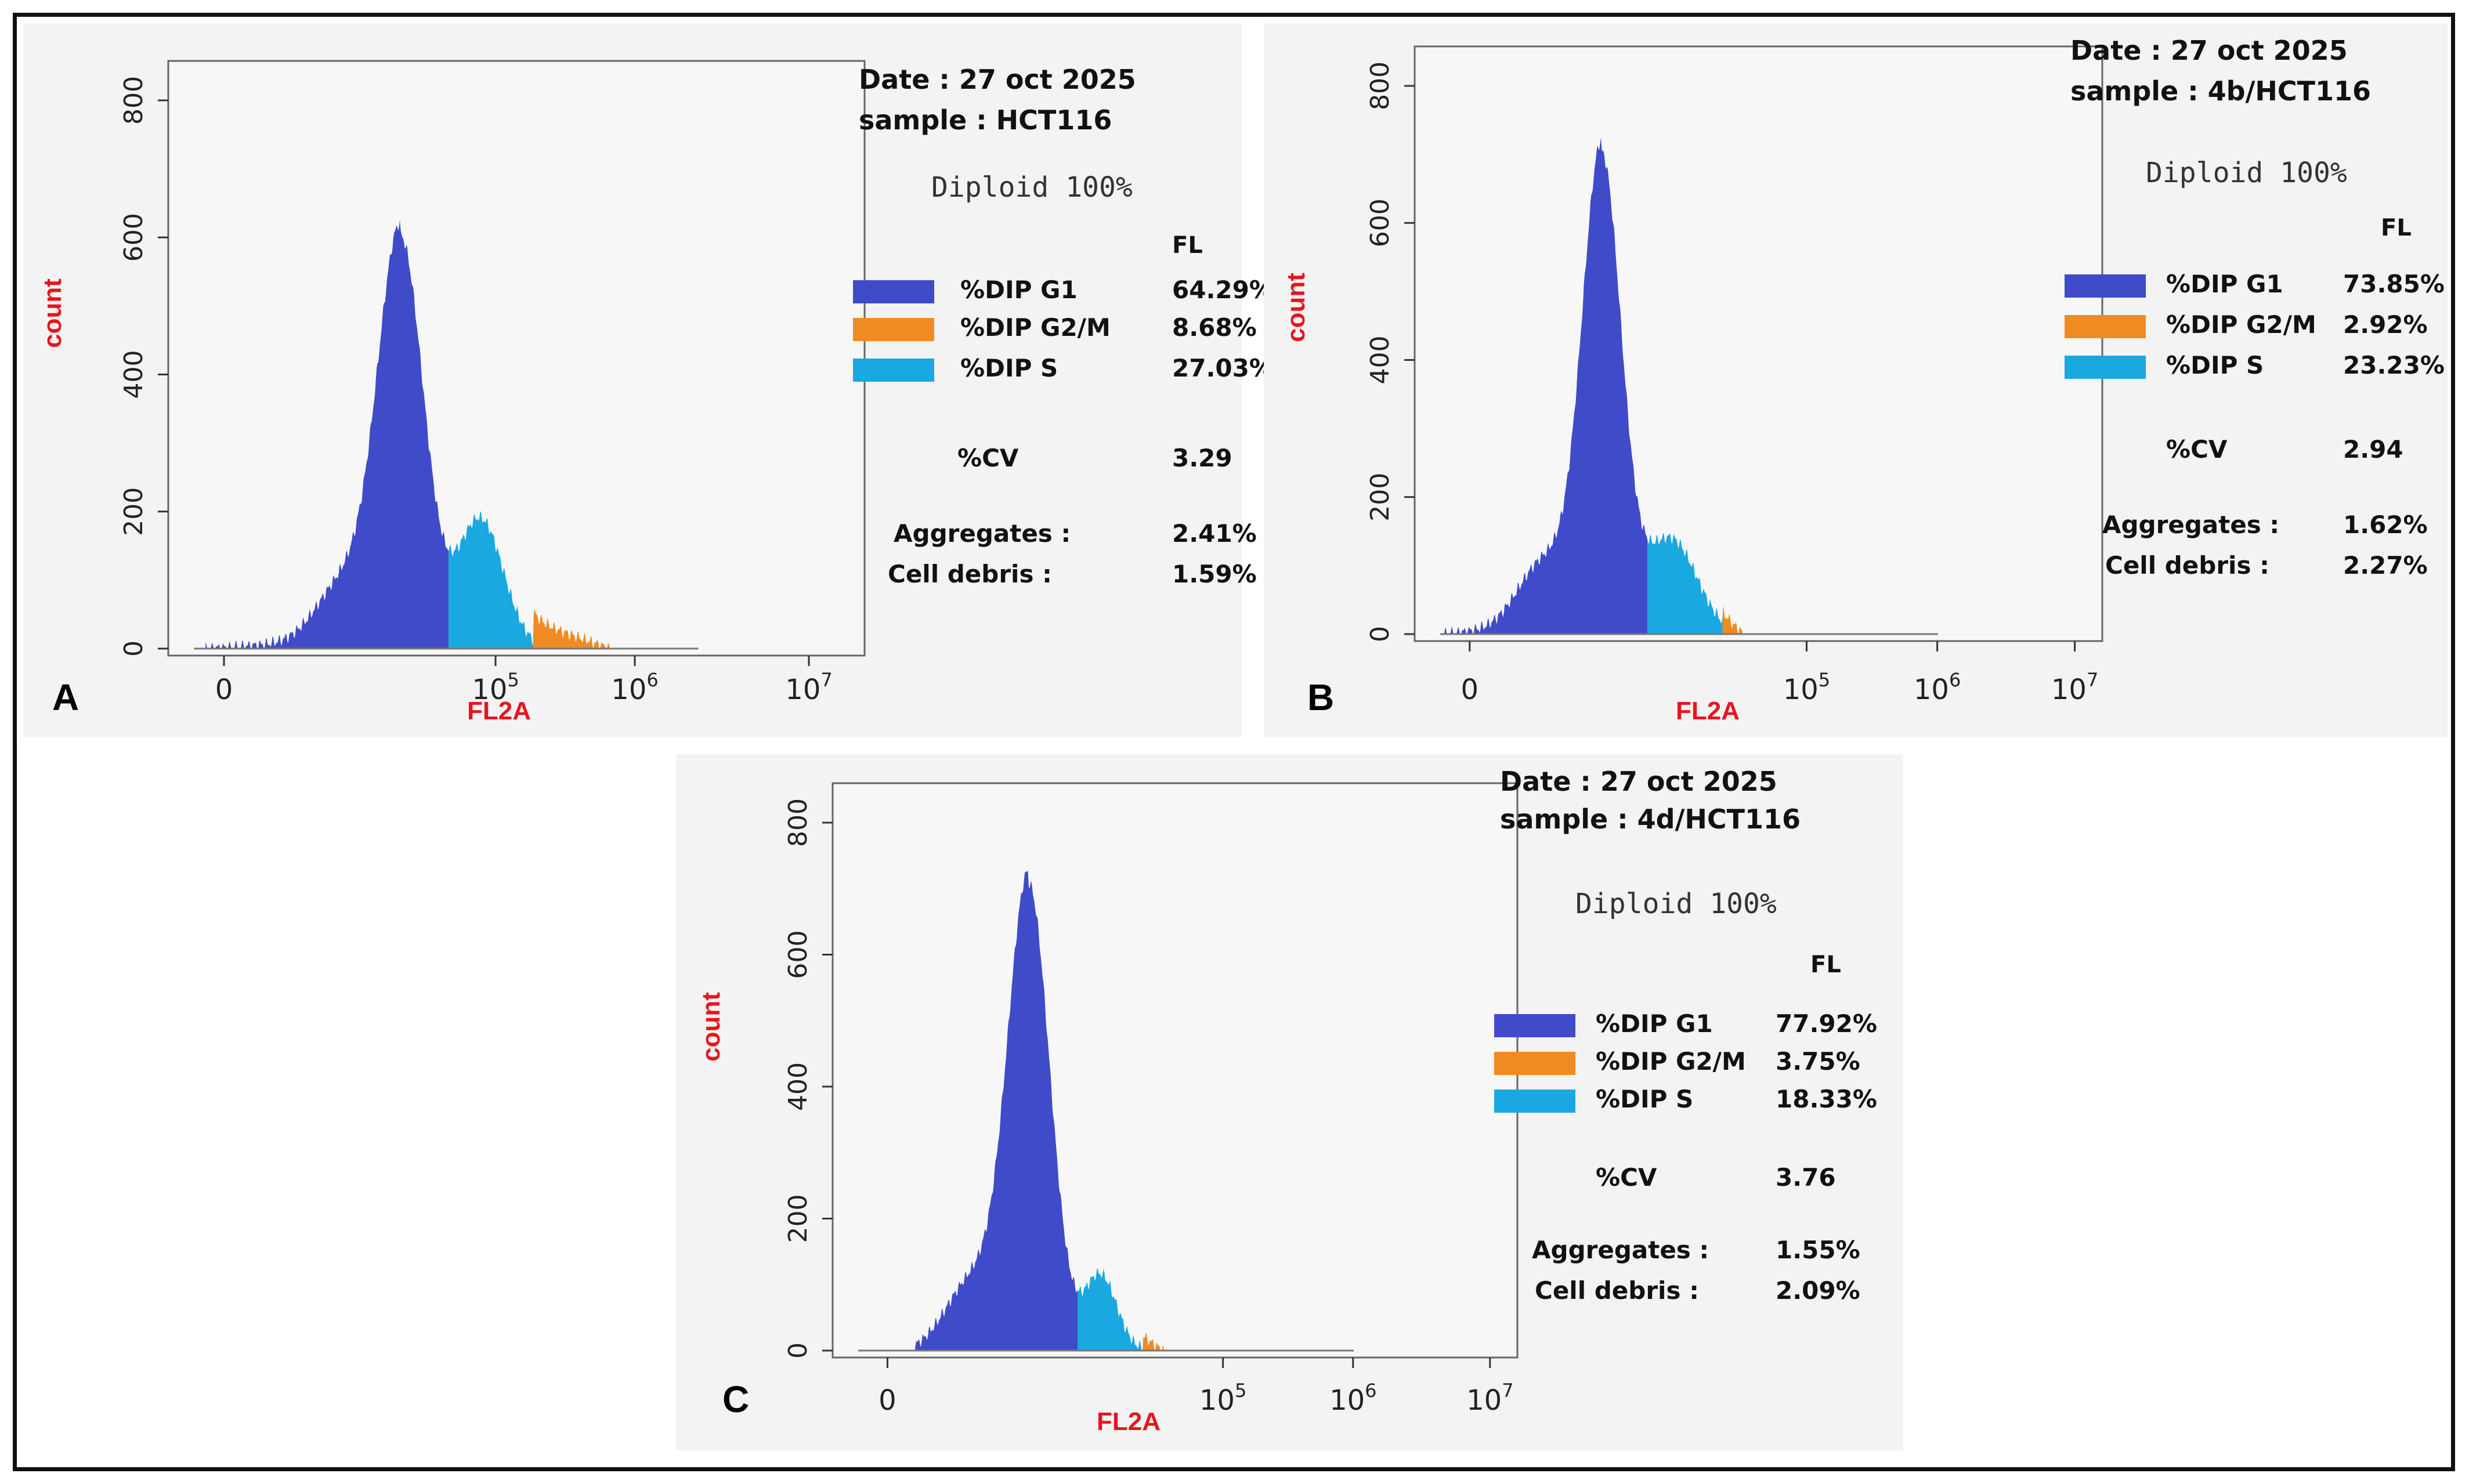  Describe the element at coordinates (2373, 450) in the screenshot. I see `cv-value: 2.94` at that location.